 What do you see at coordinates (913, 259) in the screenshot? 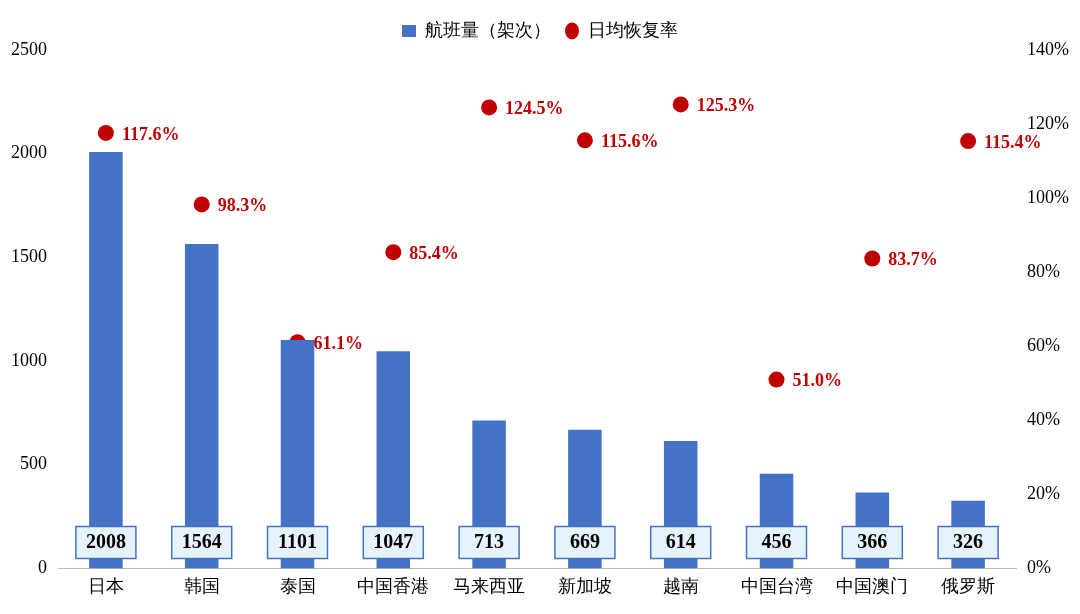
I see `data-label: 83.7%` at bounding box center [913, 259].